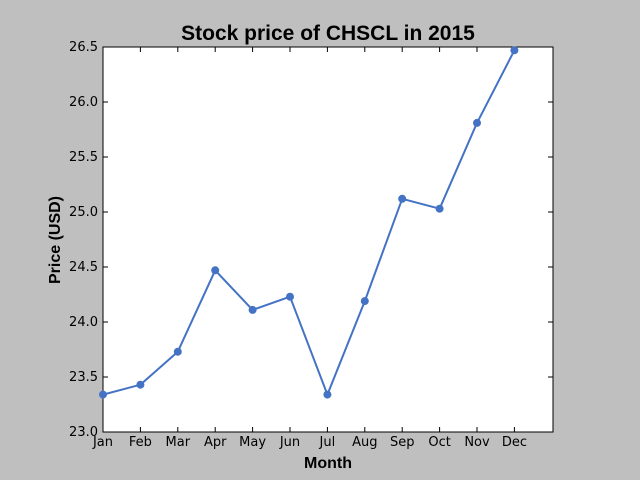 Image resolution: width=640 pixels, height=480 pixels. What do you see at coordinates (328, 33) in the screenshot?
I see `chart-title: Stock price of CHSCL in 2015` at bounding box center [328, 33].